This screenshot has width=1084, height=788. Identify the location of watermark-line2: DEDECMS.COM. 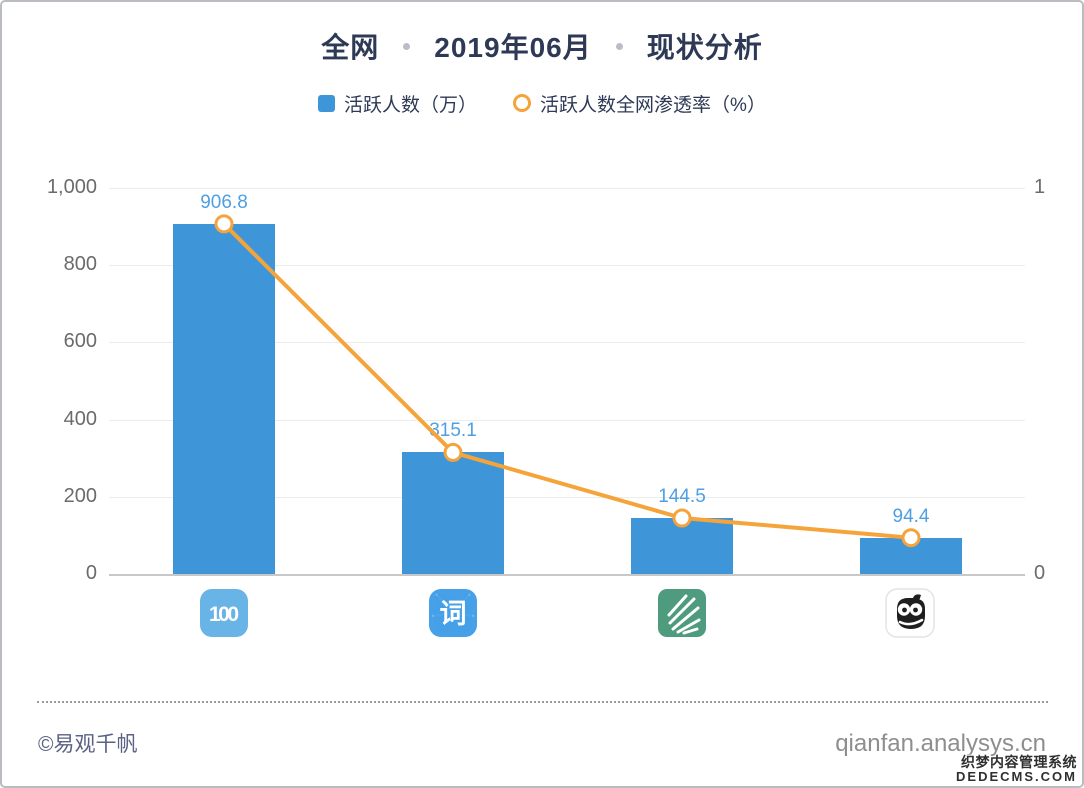
(1016, 777).